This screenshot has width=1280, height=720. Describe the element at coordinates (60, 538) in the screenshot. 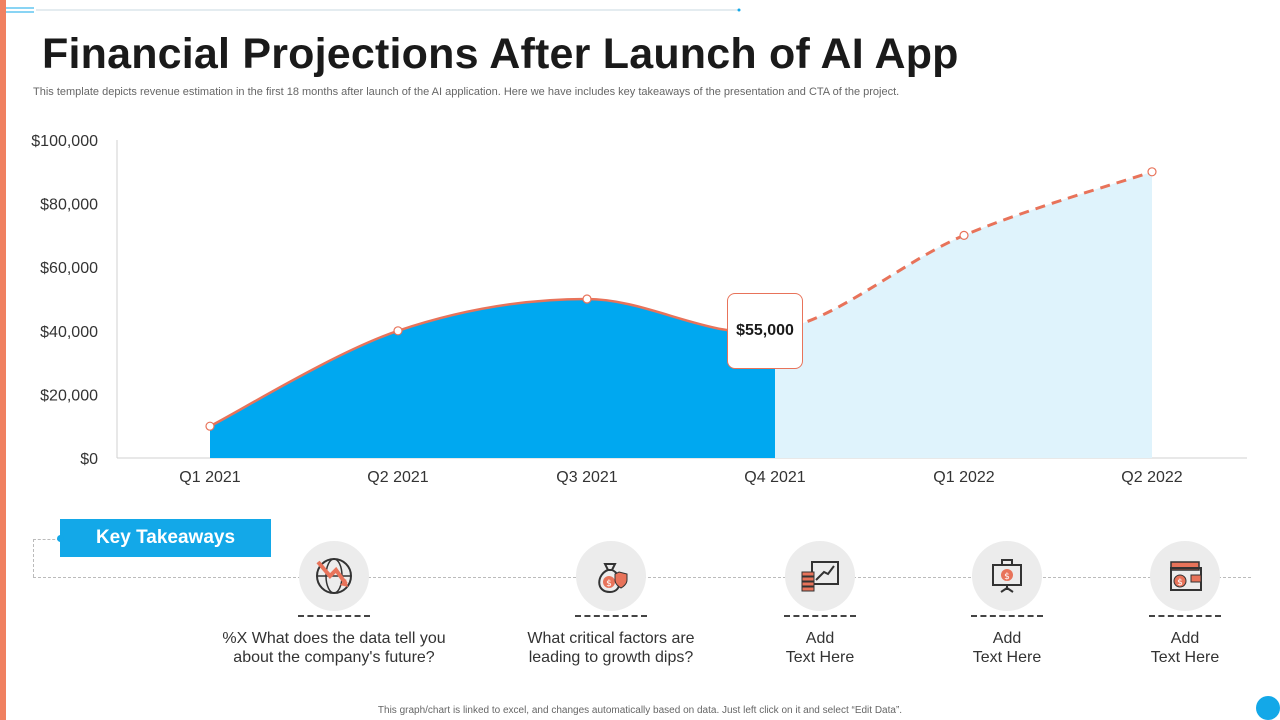

I see `connector-dot` at that location.